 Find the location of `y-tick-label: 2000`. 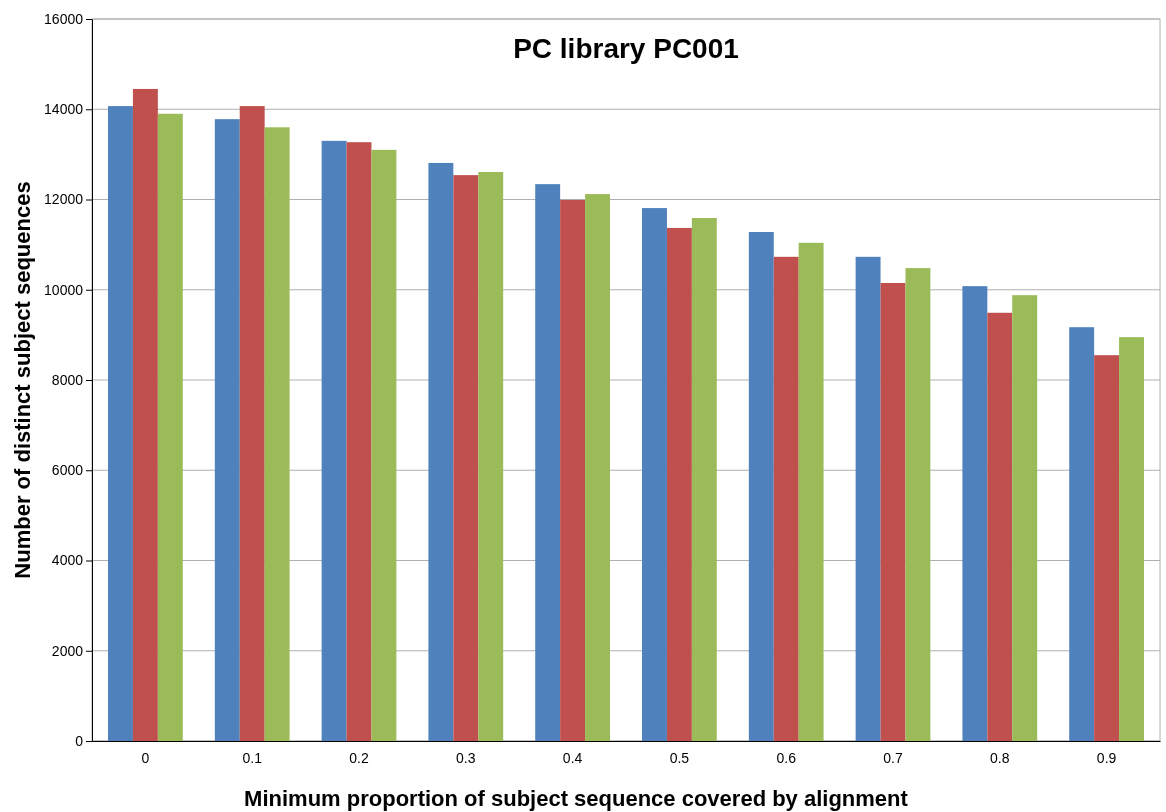

y-tick-label: 2000 is located at coordinates (67, 650).